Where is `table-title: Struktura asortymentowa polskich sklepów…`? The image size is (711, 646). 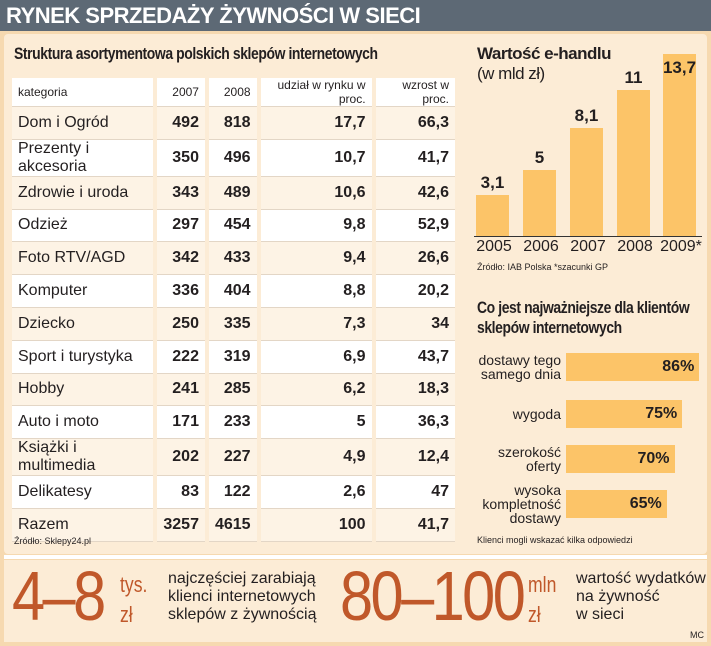
table-title: Struktura asortymentowa polskich sklepów… is located at coordinates (196, 53).